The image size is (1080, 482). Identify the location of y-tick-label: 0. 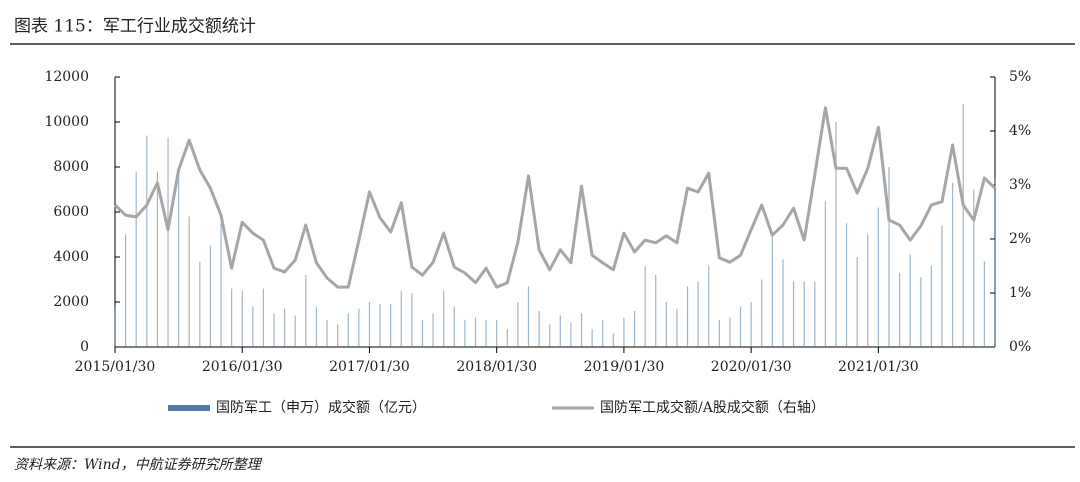
(84, 347).